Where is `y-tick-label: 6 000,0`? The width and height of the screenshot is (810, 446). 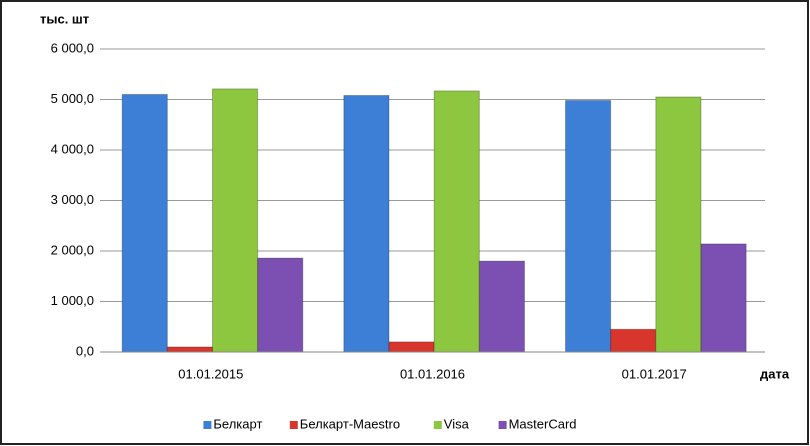
y-tick-label: 6 000,0 is located at coordinates (72, 47).